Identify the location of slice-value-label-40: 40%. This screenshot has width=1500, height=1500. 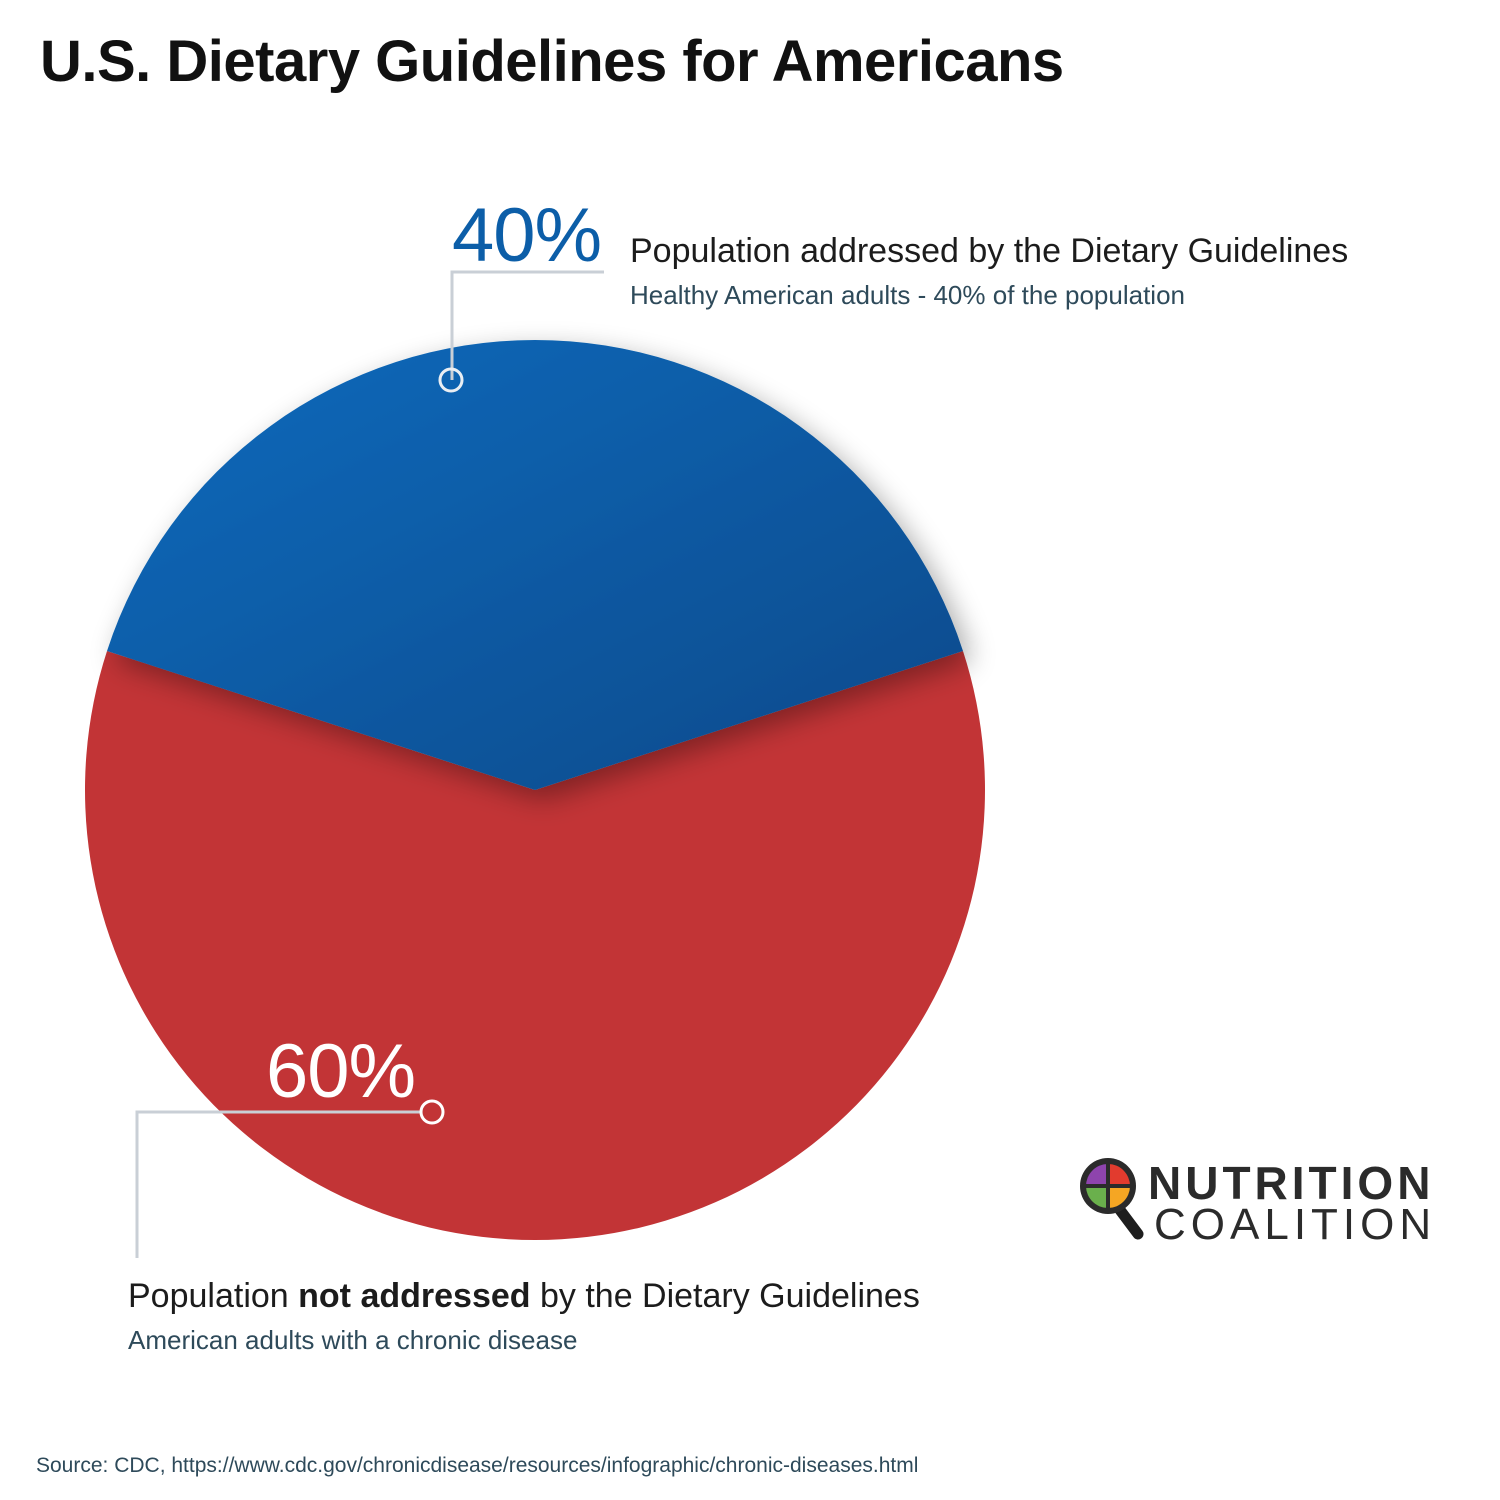
(527, 235).